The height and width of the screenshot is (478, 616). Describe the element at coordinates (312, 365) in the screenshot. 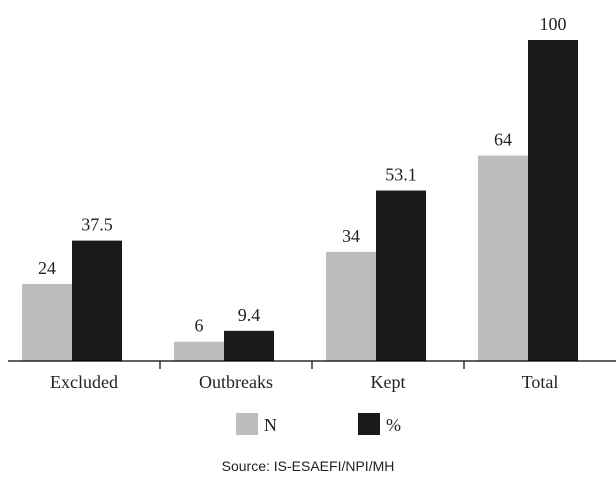

I see `x-axis-ticks` at that location.